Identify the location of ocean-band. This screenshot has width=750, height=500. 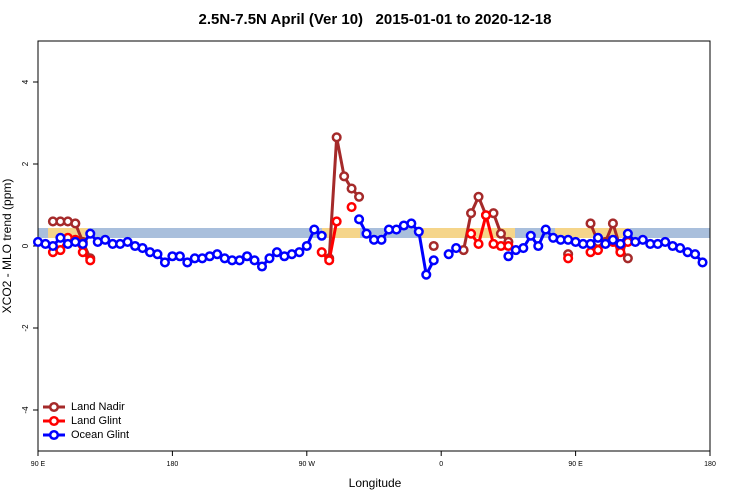
(374, 233).